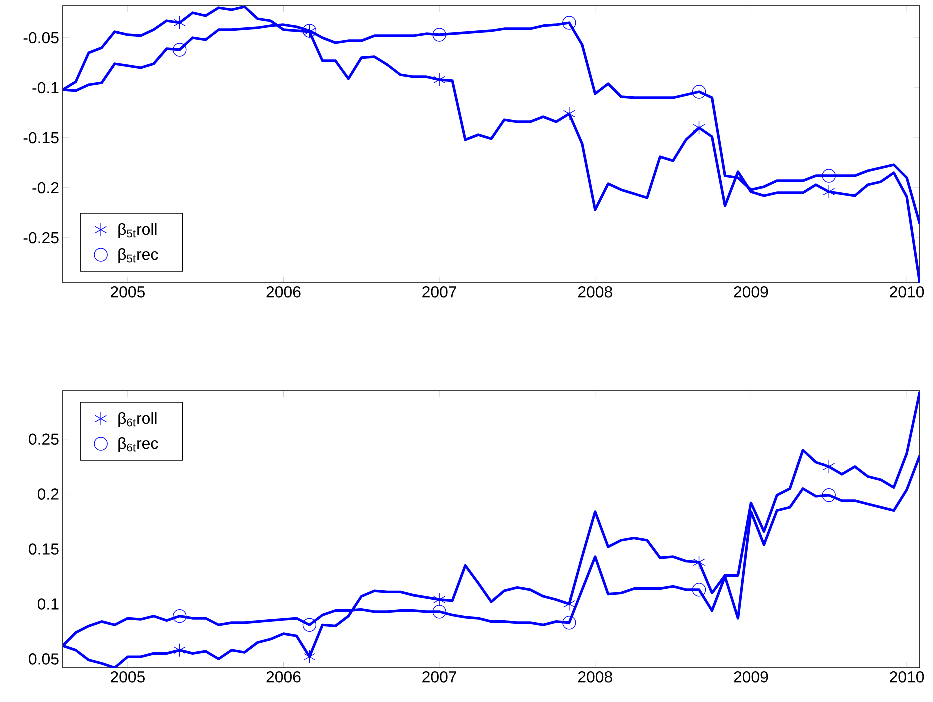 The image size is (933, 702). What do you see at coordinates (41, 38) in the screenshot?
I see `y-tick-label: -0.05` at bounding box center [41, 38].